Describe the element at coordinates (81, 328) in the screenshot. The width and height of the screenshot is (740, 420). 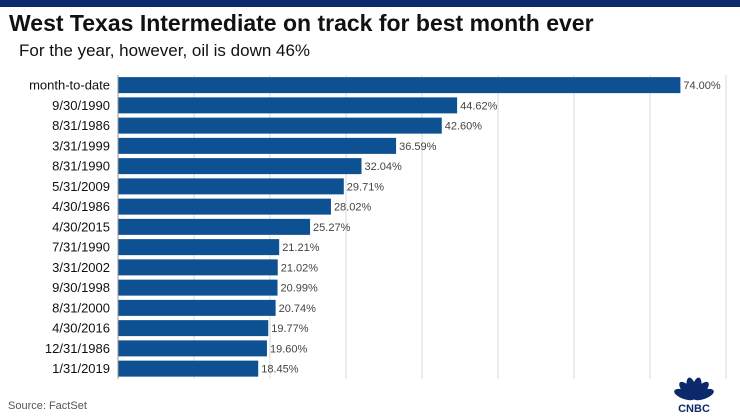
I see `category-label: 4/30/2016` at that location.